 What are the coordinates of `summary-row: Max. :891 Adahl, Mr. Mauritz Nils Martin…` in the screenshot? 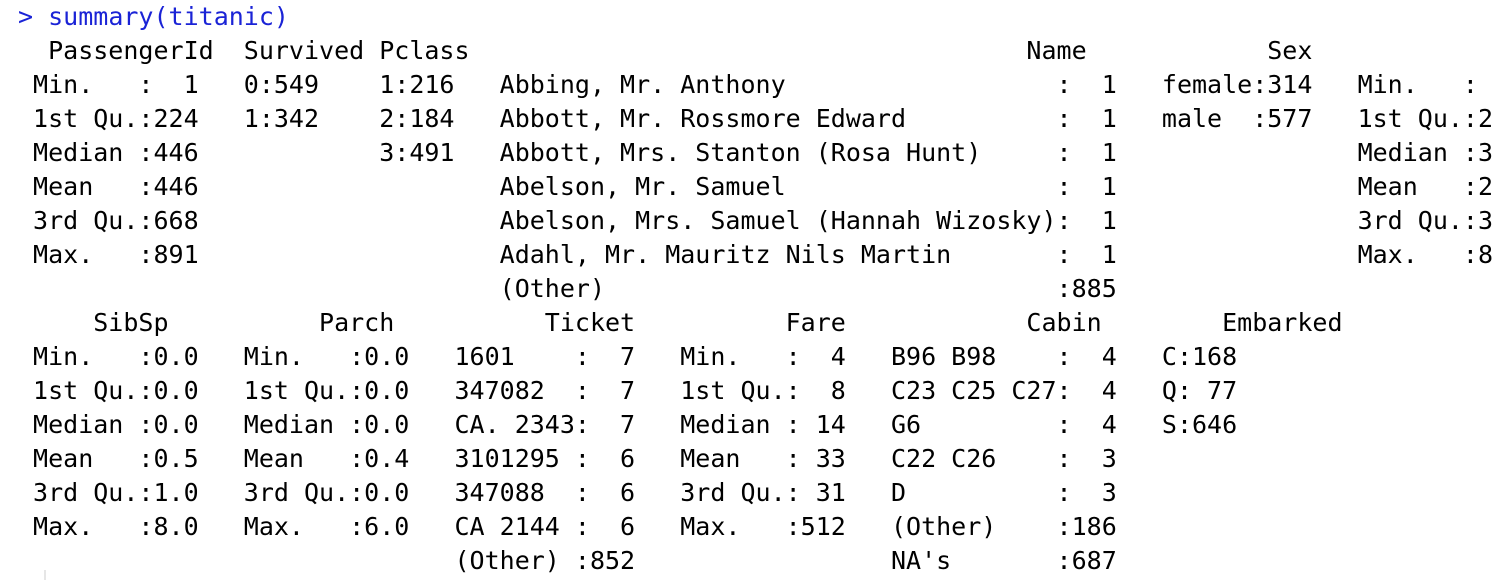 It's located at (755, 254).